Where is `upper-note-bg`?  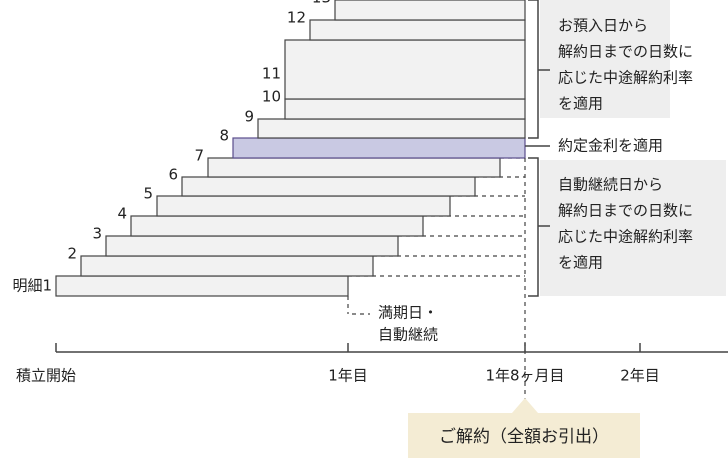
upper-note-bg is located at coordinates (605, 59).